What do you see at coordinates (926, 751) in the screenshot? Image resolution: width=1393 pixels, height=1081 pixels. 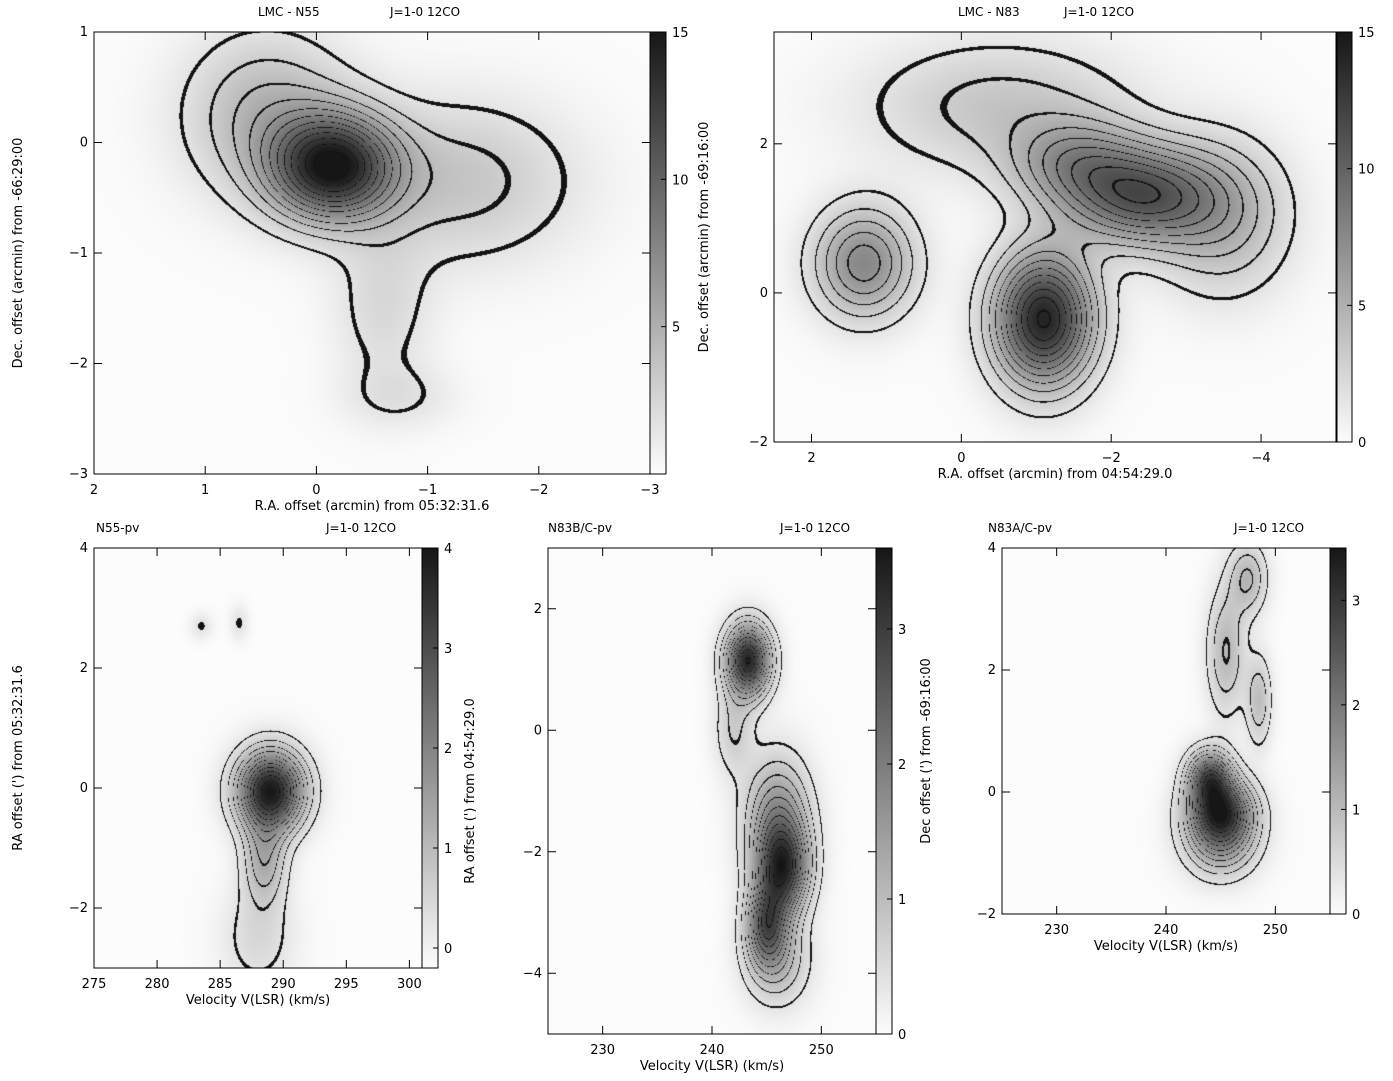 I see `n83bc-pv-ylabel-right: Dec offset (') from -69:16:00` at bounding box center [926, 751].